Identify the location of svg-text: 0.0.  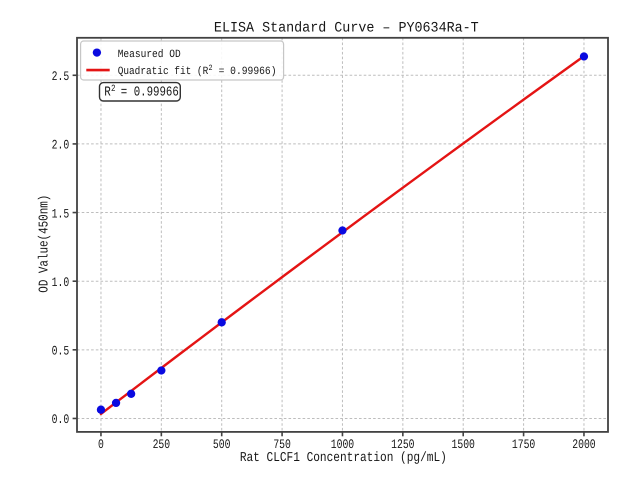
(61, 419).